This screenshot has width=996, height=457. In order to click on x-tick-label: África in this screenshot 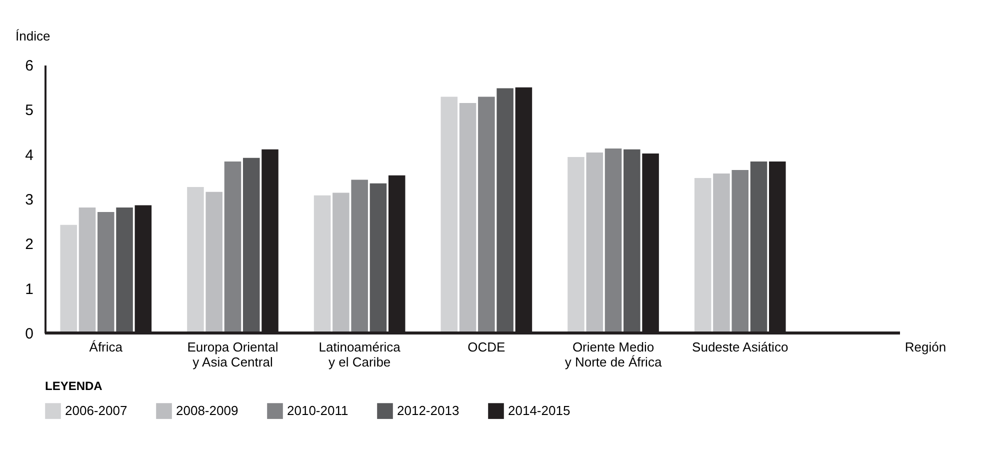, I will do `click(106, 347)`.